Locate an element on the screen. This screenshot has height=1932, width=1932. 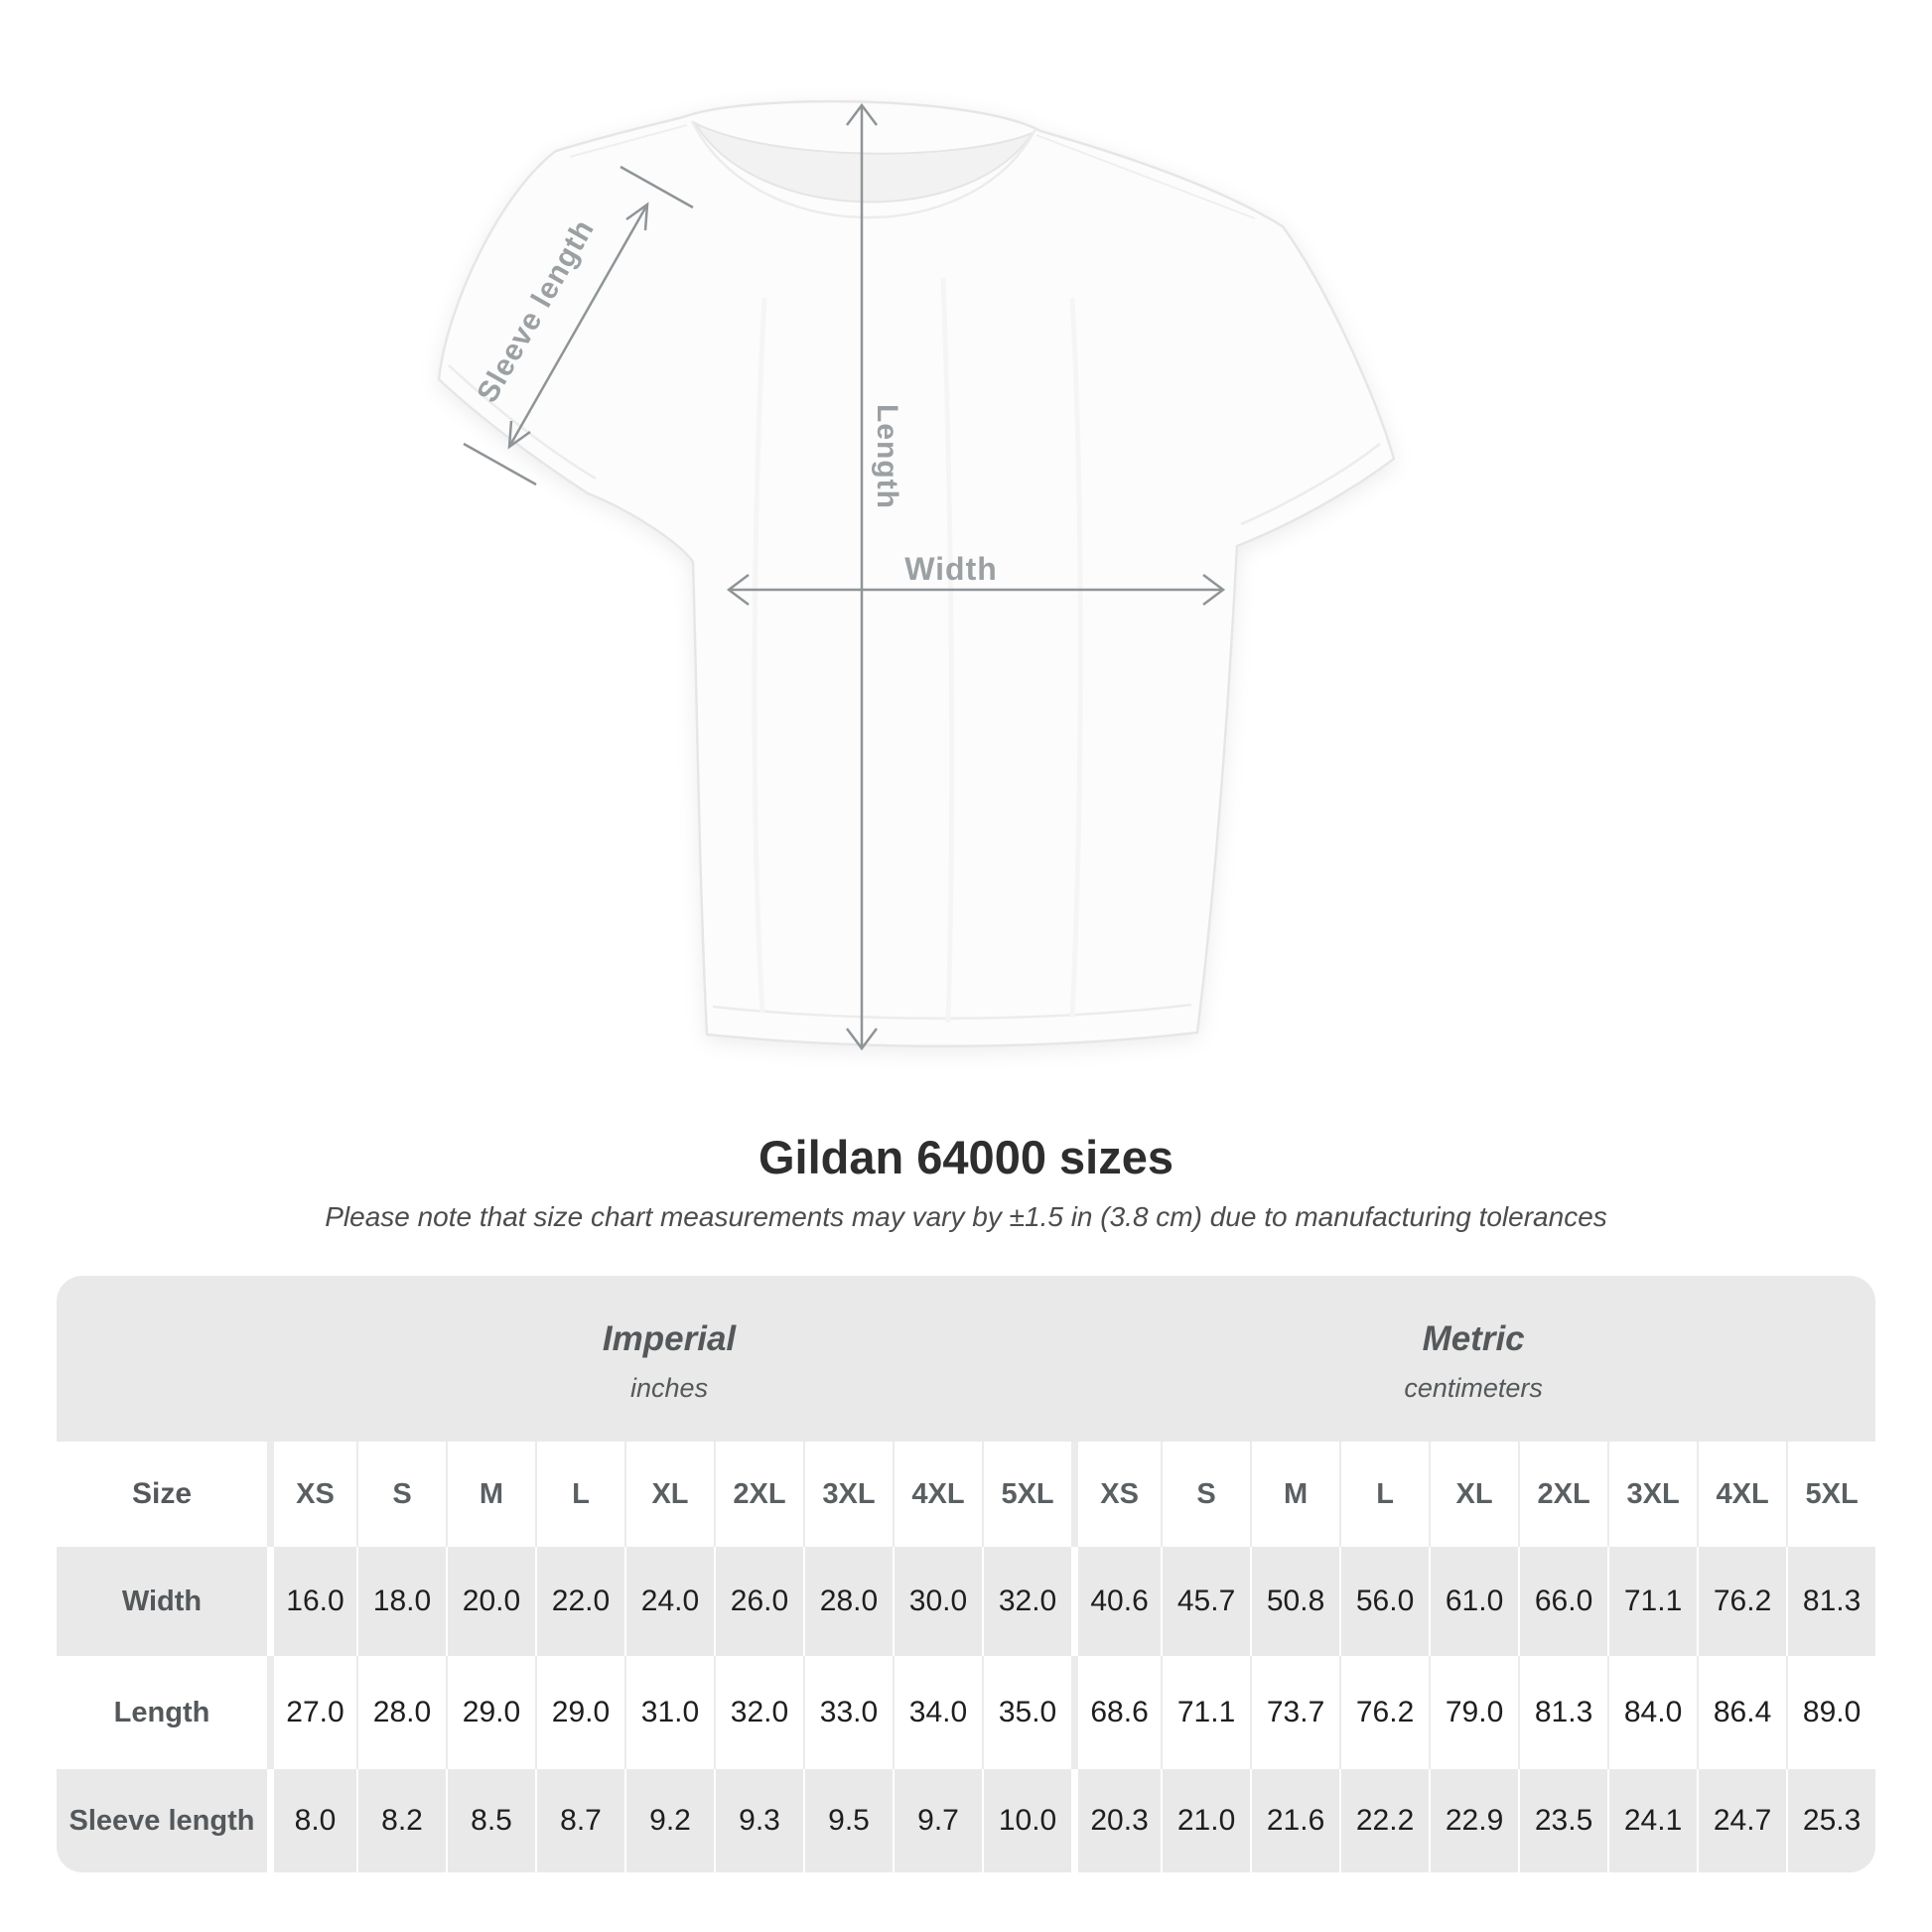
length-label: Length is located at coordinates (887, 456).